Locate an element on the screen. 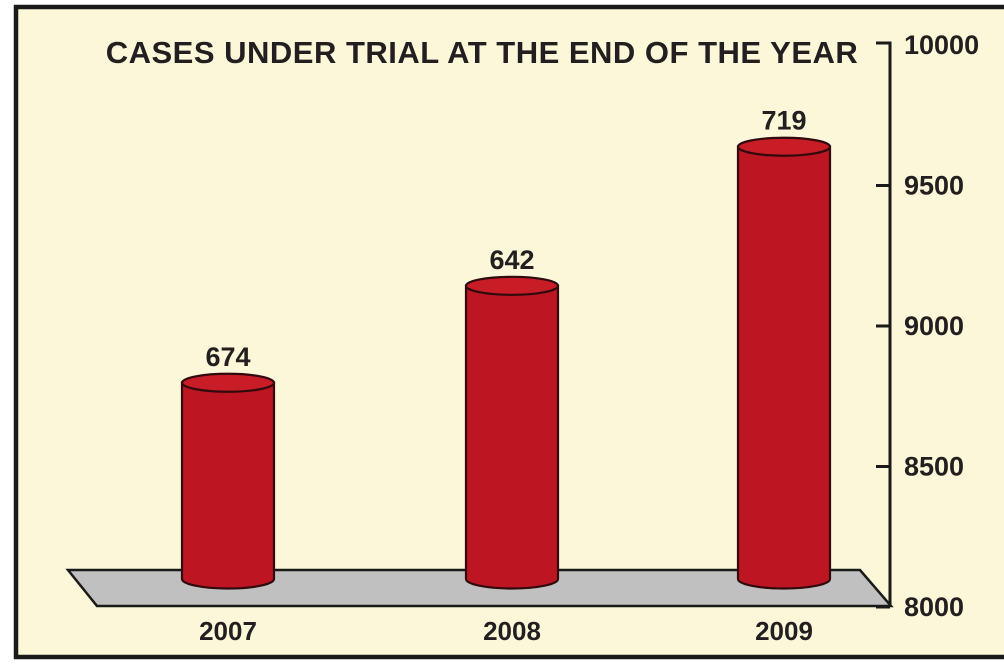 This screenshot has height=664, width=1004. x-axis-label: 2007 is located at coordinates (228, 631).